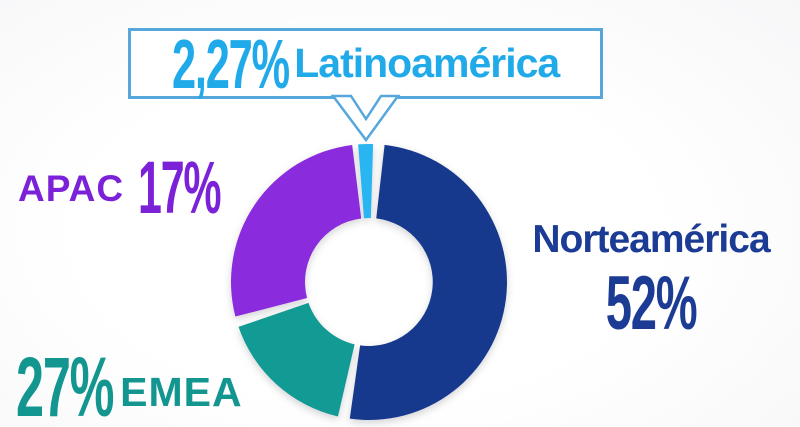 The height and width of the screenshot is (427, 800). What do you see at coordinates (65, 383) in the screenshot?
I see `label-emea-value: 27%` at bounding box center [65, 383].